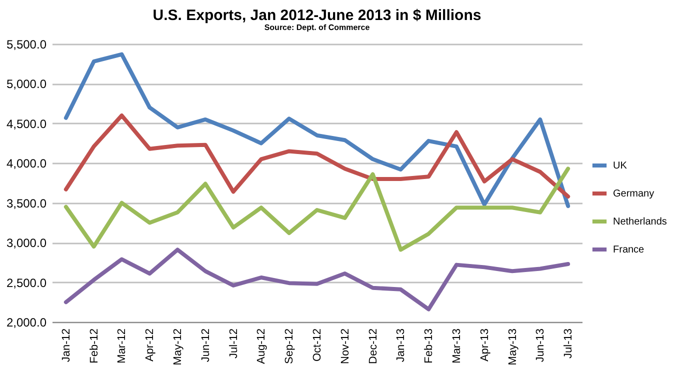 The image size is (693, 386). I want to click on y-tick-label: 3,500.0, so click(26, 203).